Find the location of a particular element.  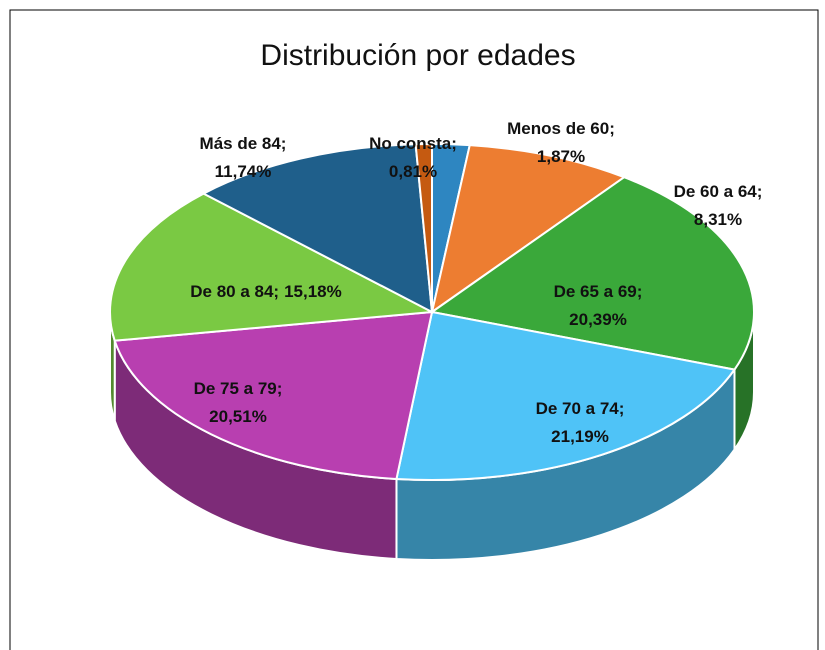

data-label: De 70 a 74; 21,19% is located at coordinates (580, 422).